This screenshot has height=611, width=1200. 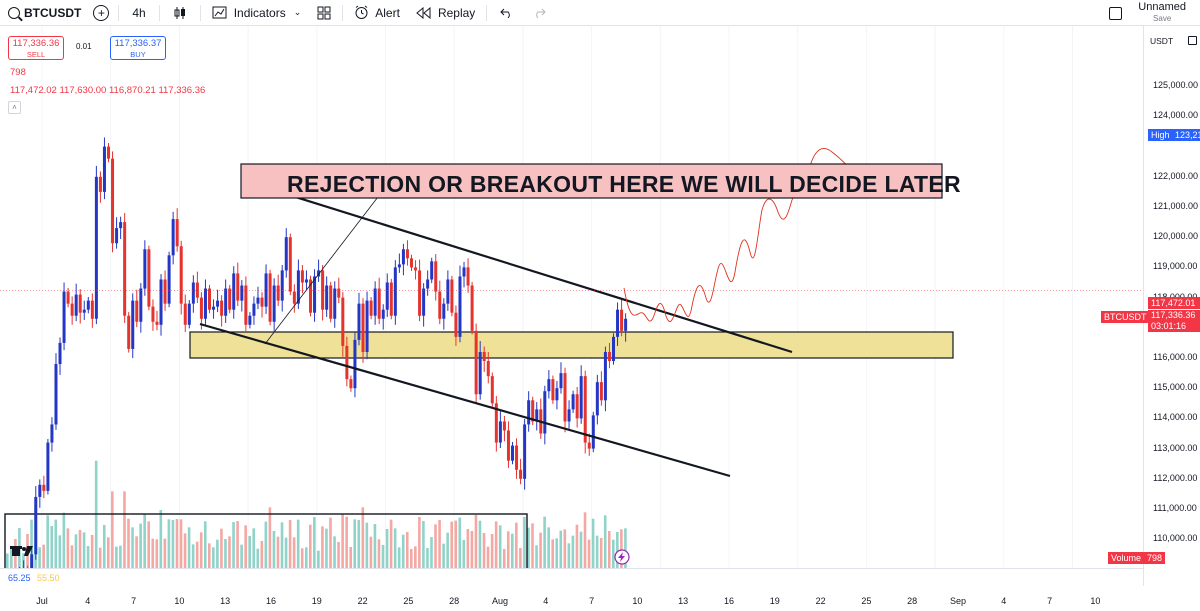 I want to click on indicators-button: Indicators ⌄, so click(x=257, y=13).